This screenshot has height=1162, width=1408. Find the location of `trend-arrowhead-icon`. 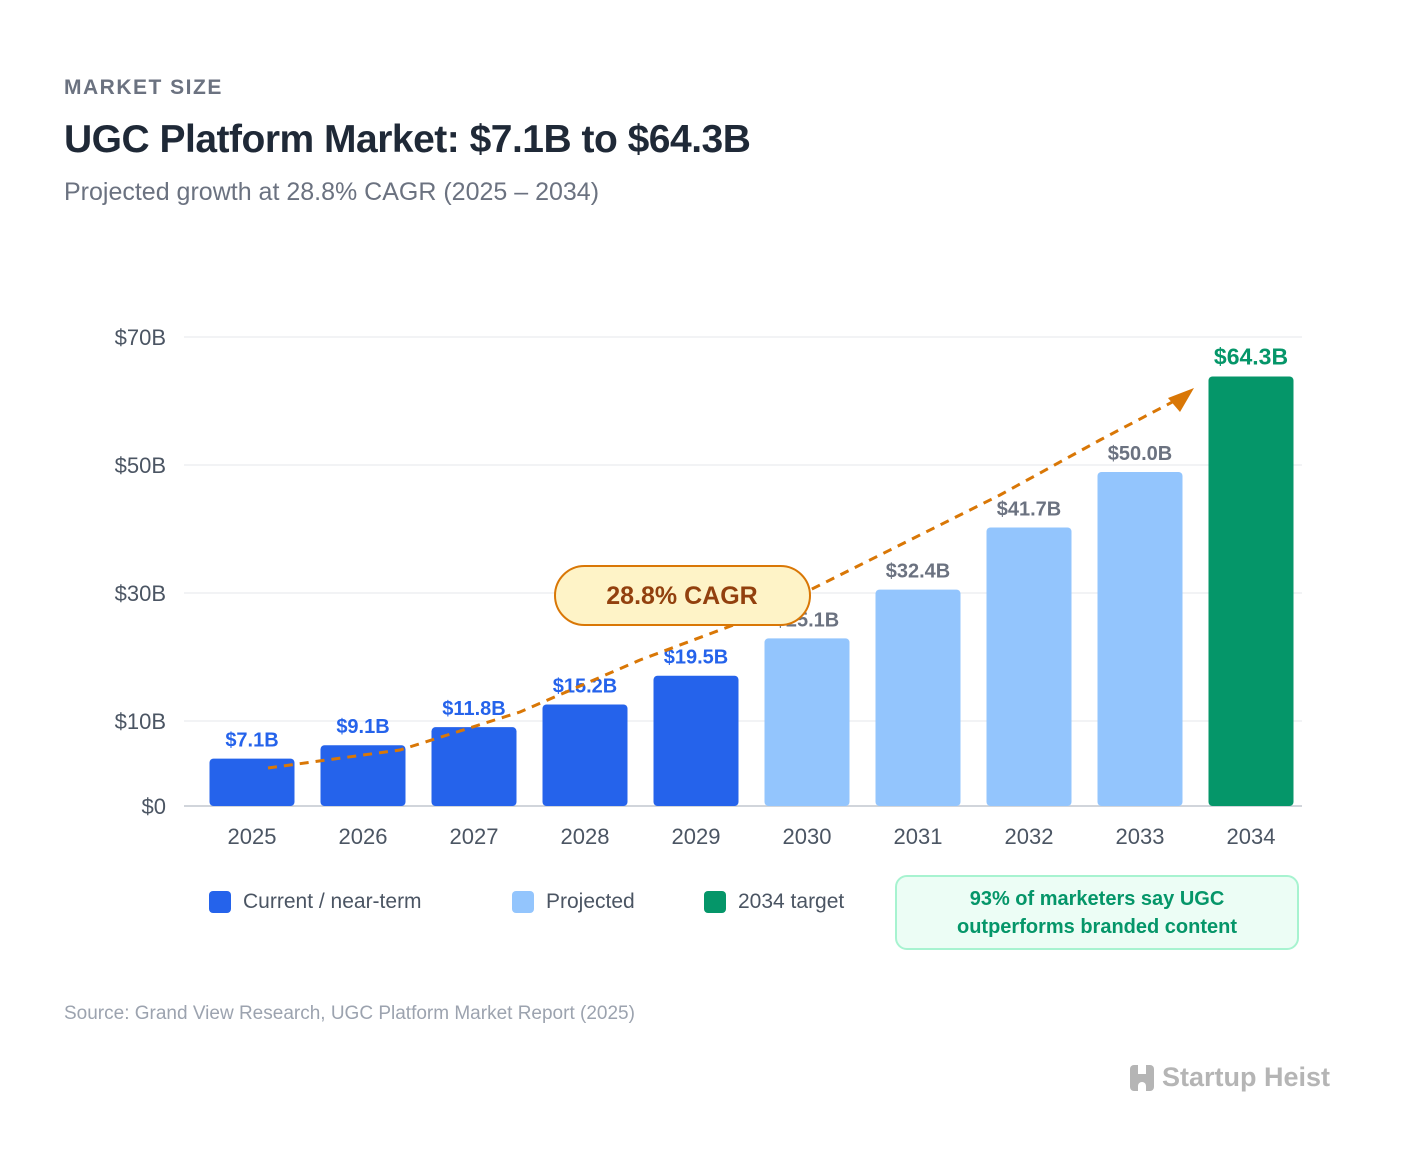

trend-arrowhead-icon is located at coordinates (1181, 400).